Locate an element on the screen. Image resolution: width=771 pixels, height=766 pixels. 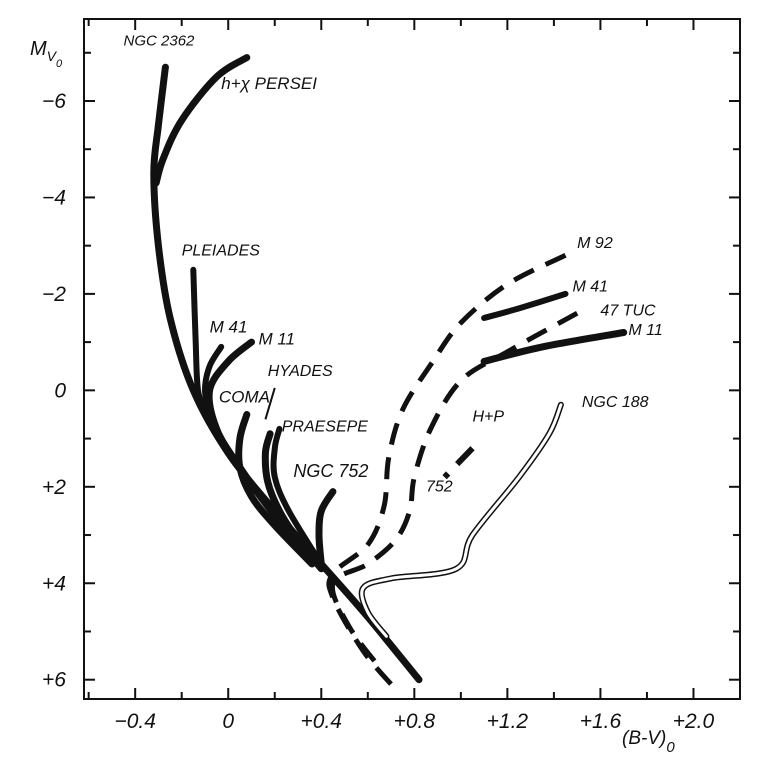
label-m-92: M 92 is located at coordinates (595, 243).